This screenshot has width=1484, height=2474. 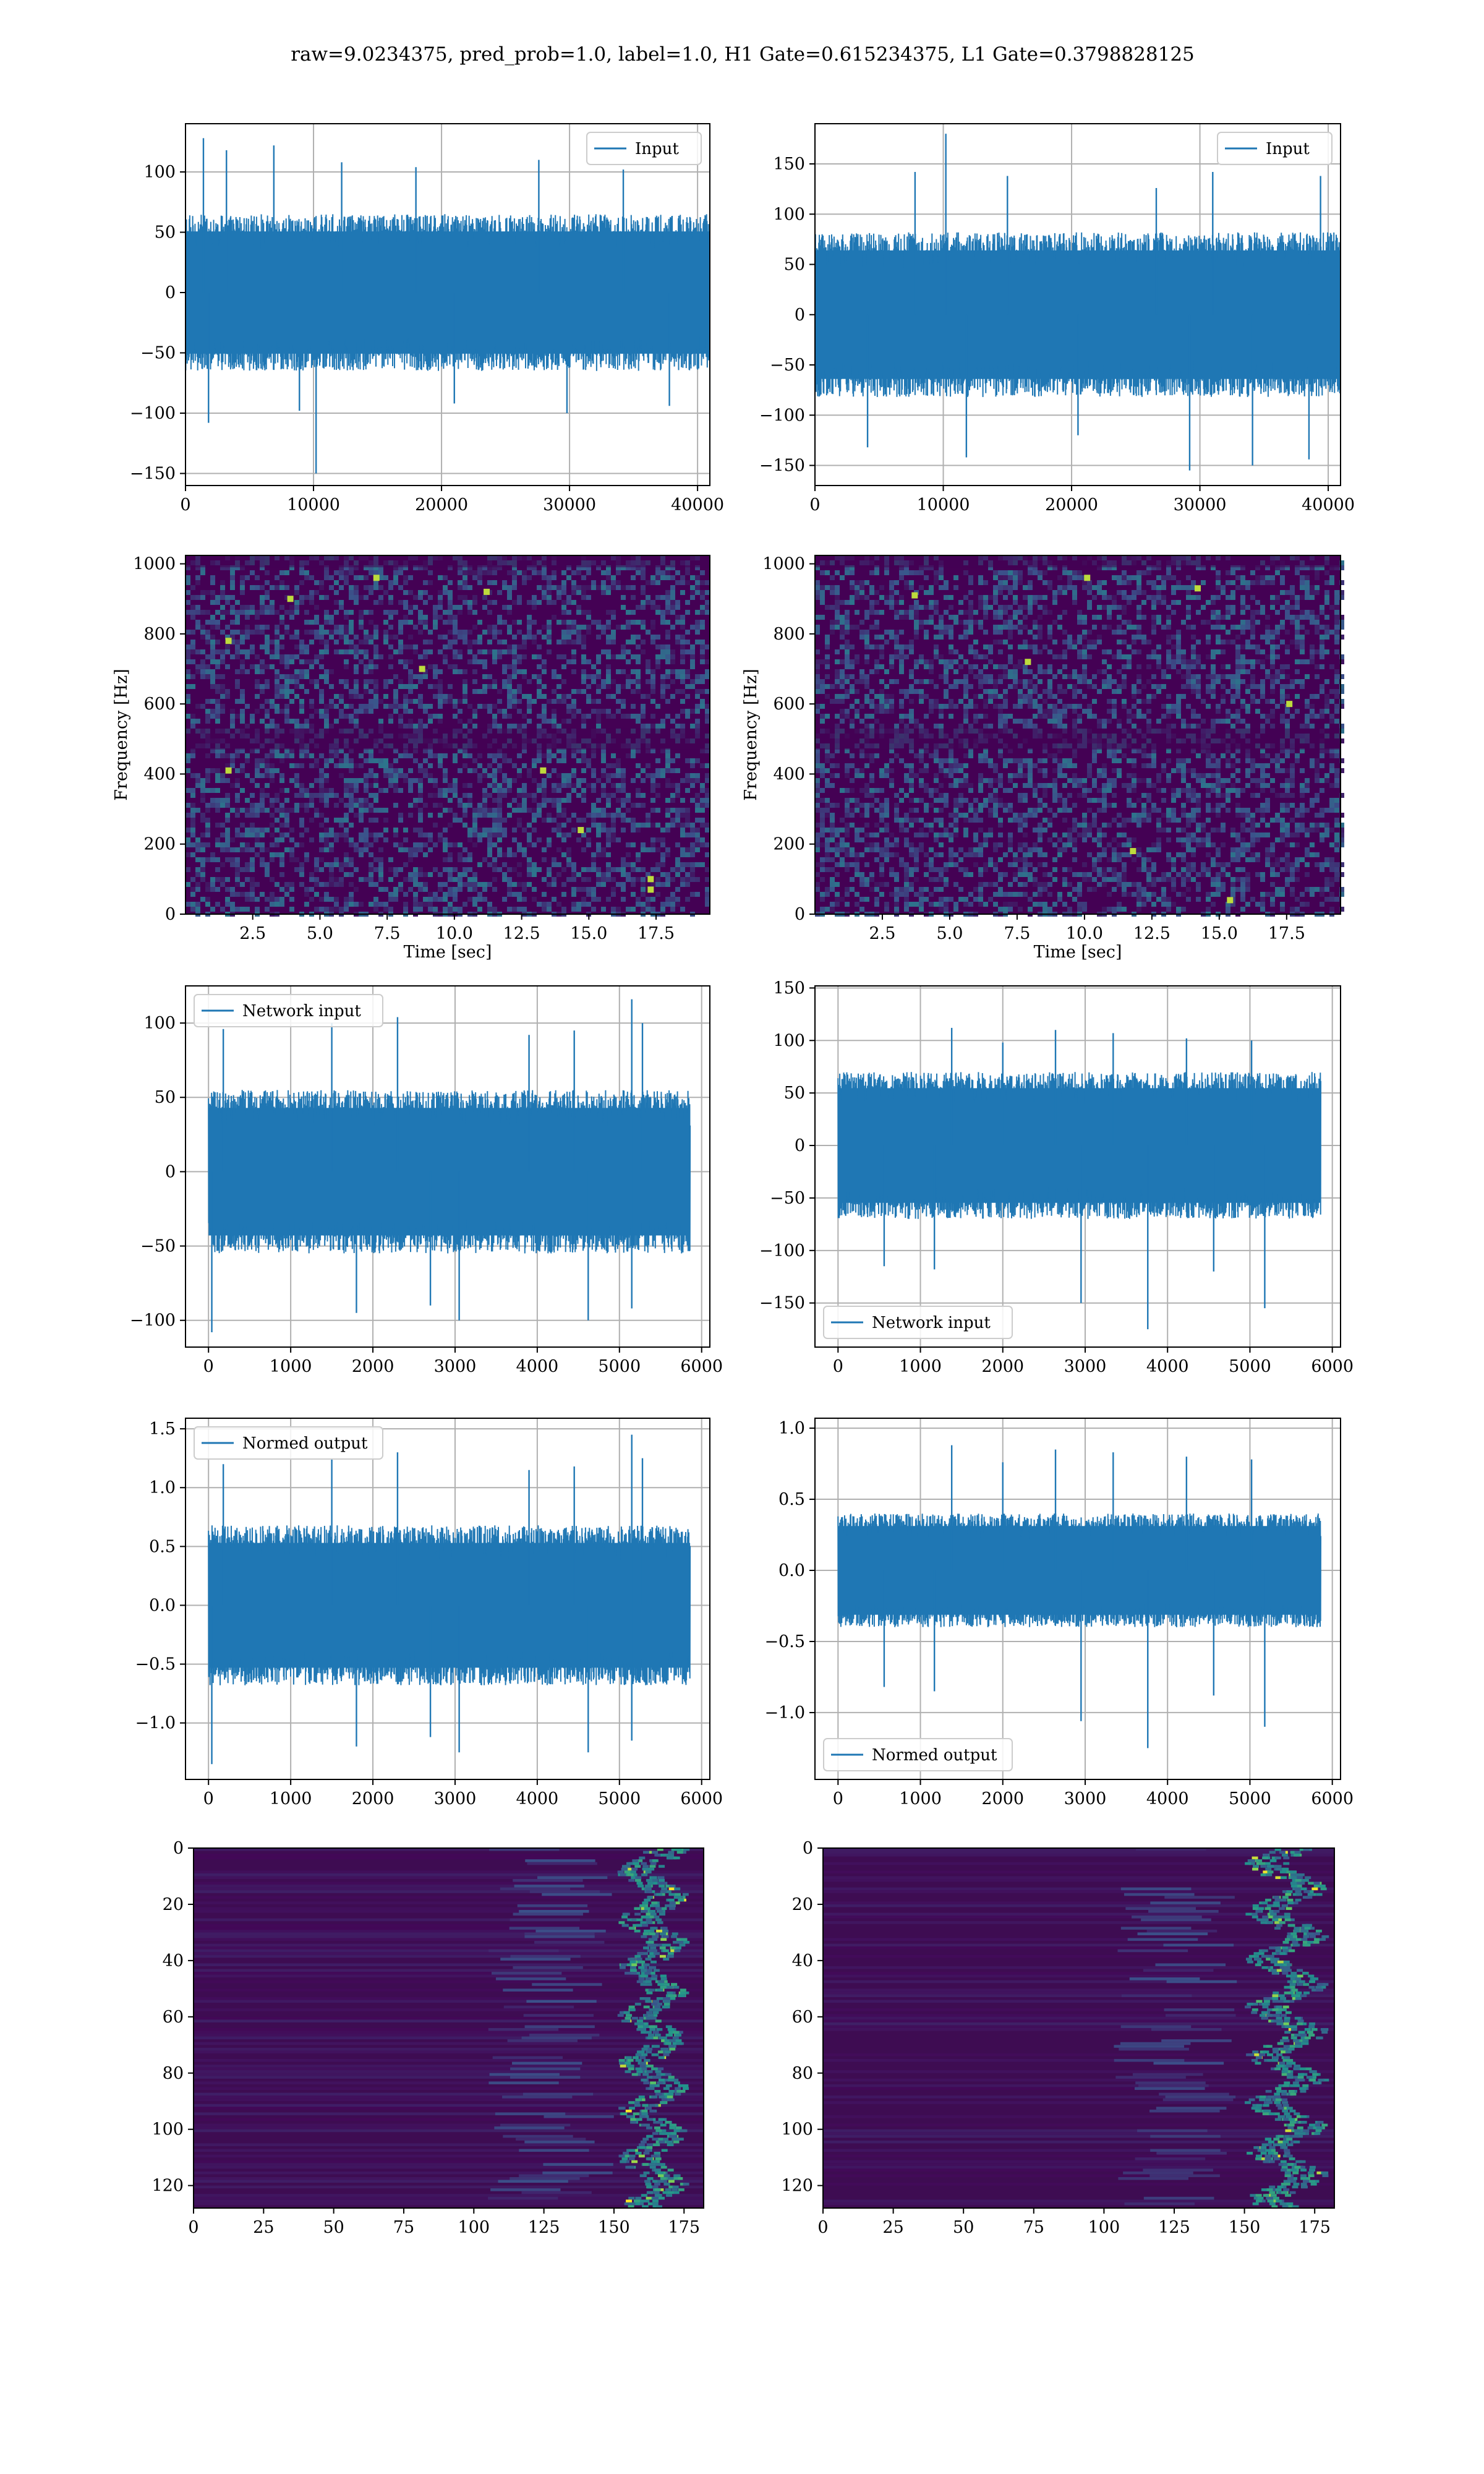 I want to click on y-tick-label: 0, so click(x=800, y=315).